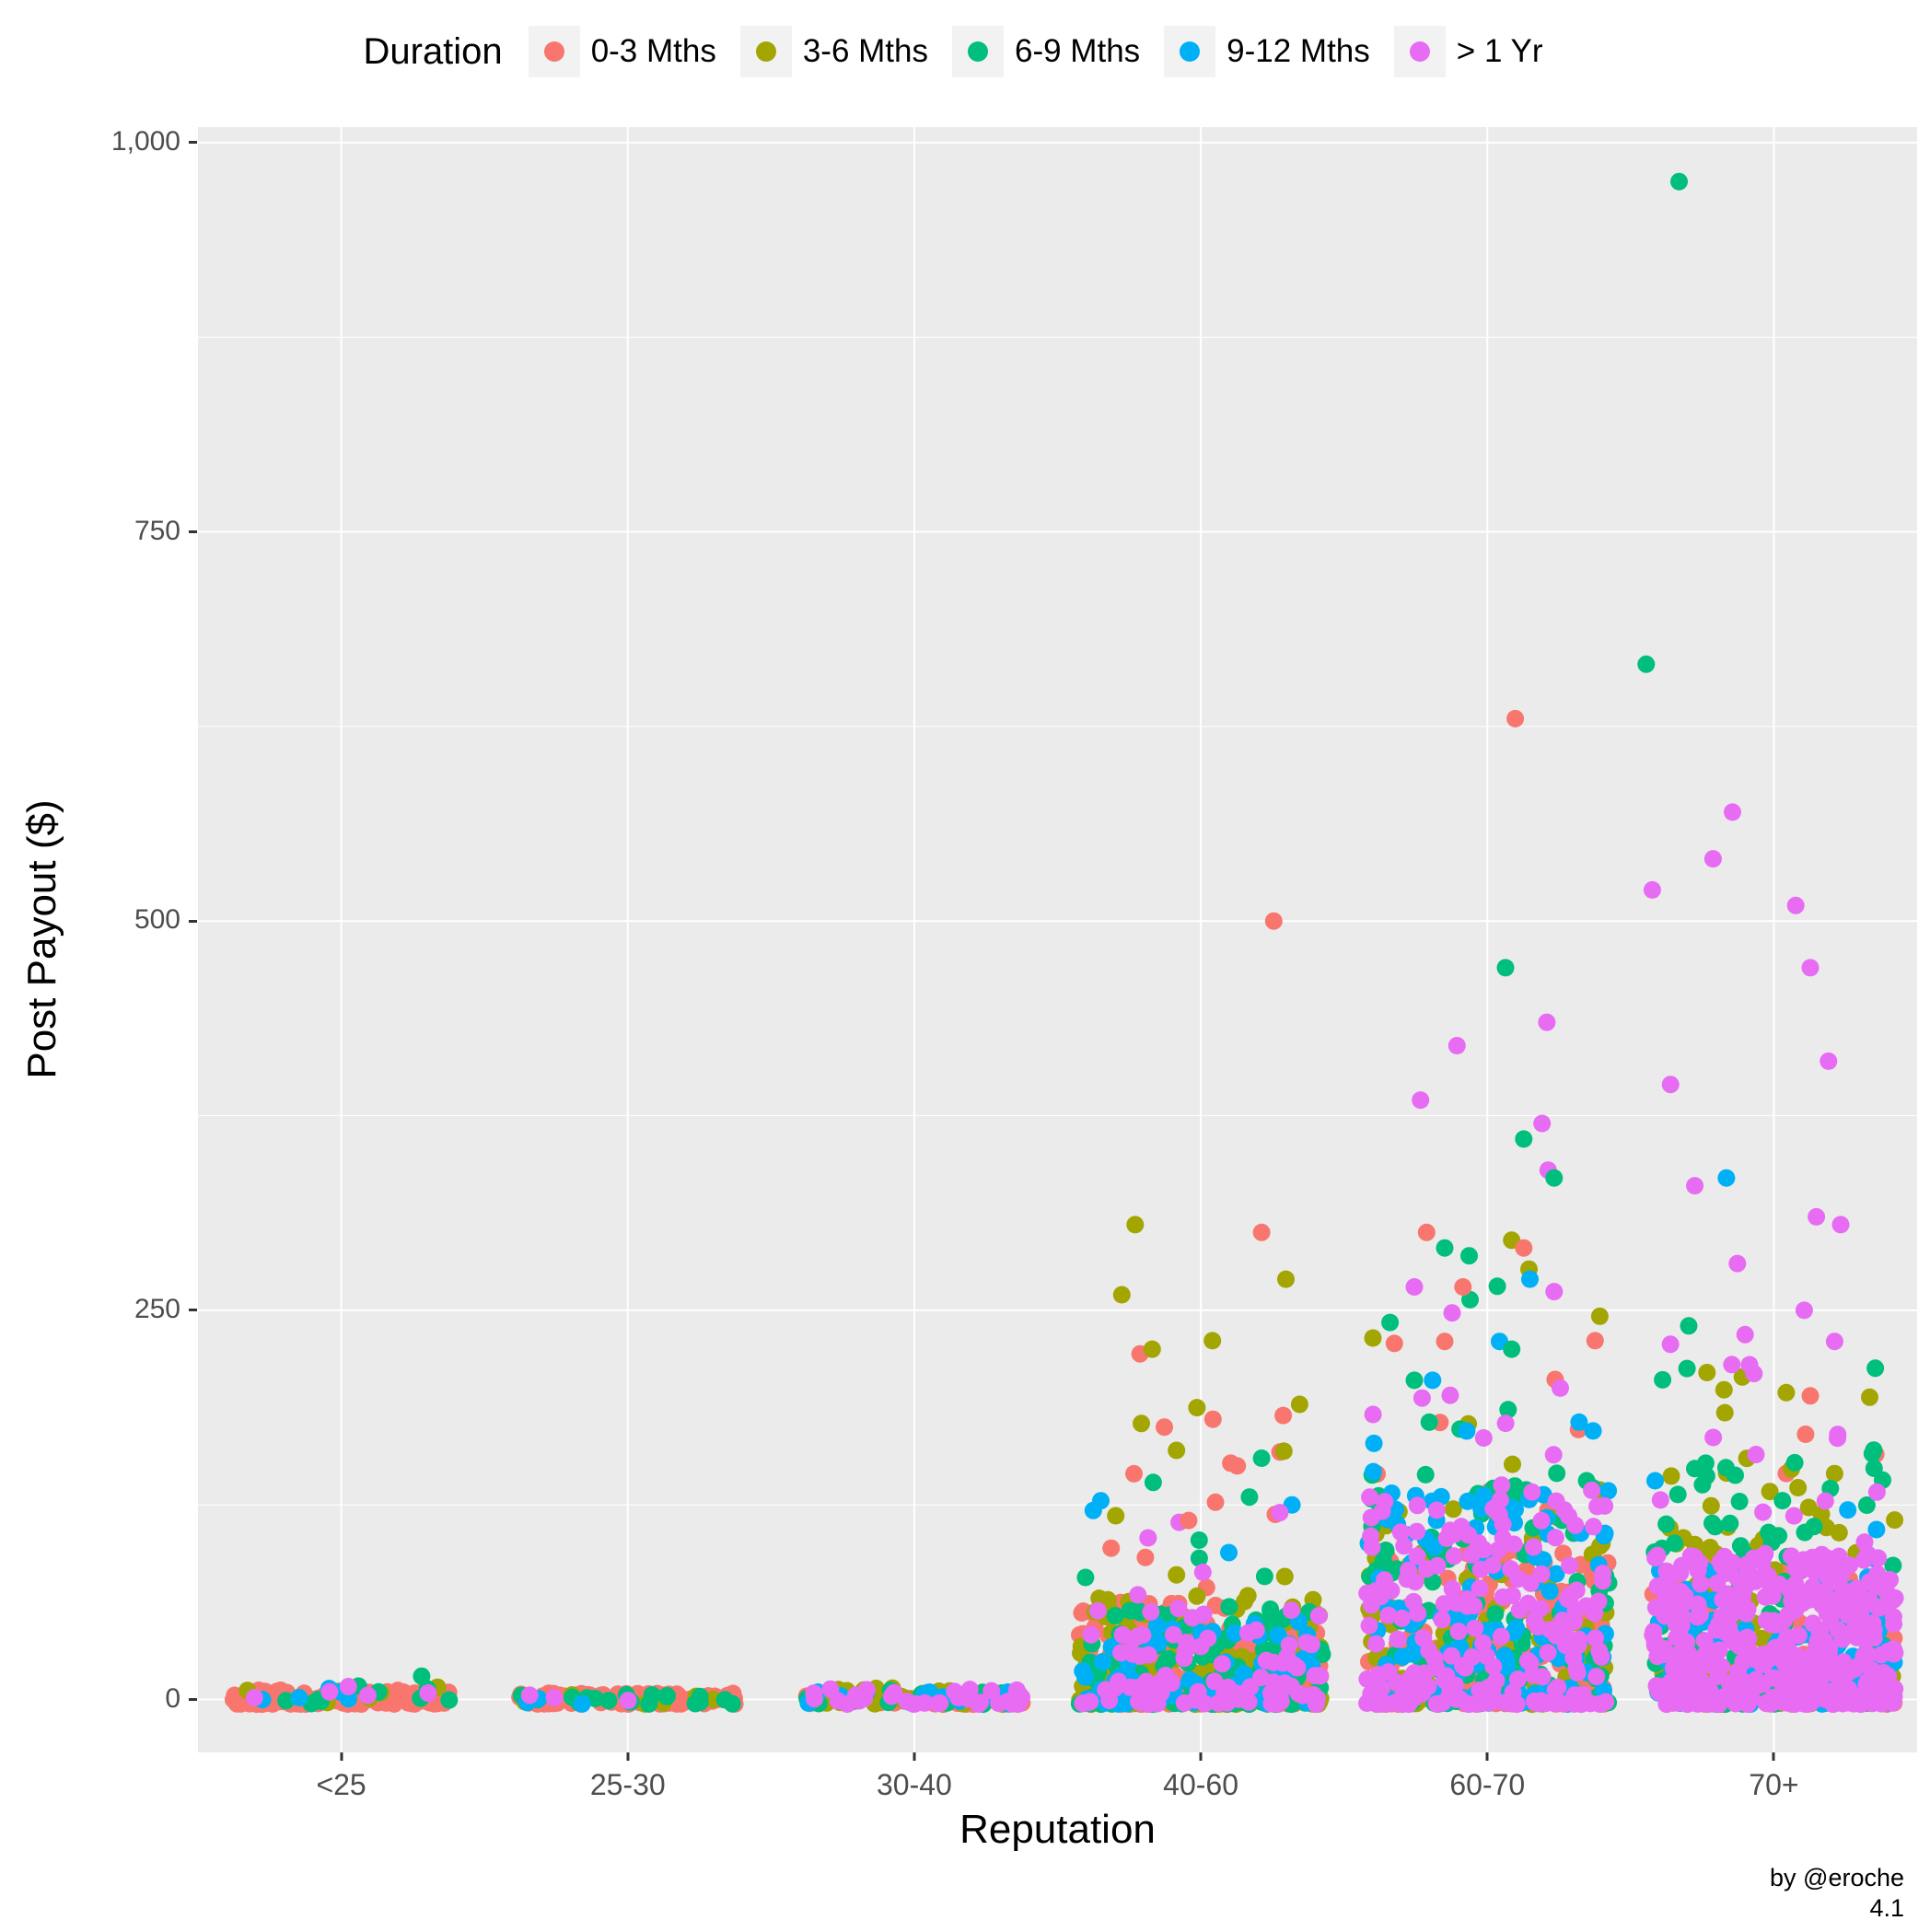 The height and width of the screenshot is (1932, 1930). Describe the element at coordinates (1267, 51) in the screenshot. I see `legend-item-9-12-mths: 9-12 Mths` at that location.